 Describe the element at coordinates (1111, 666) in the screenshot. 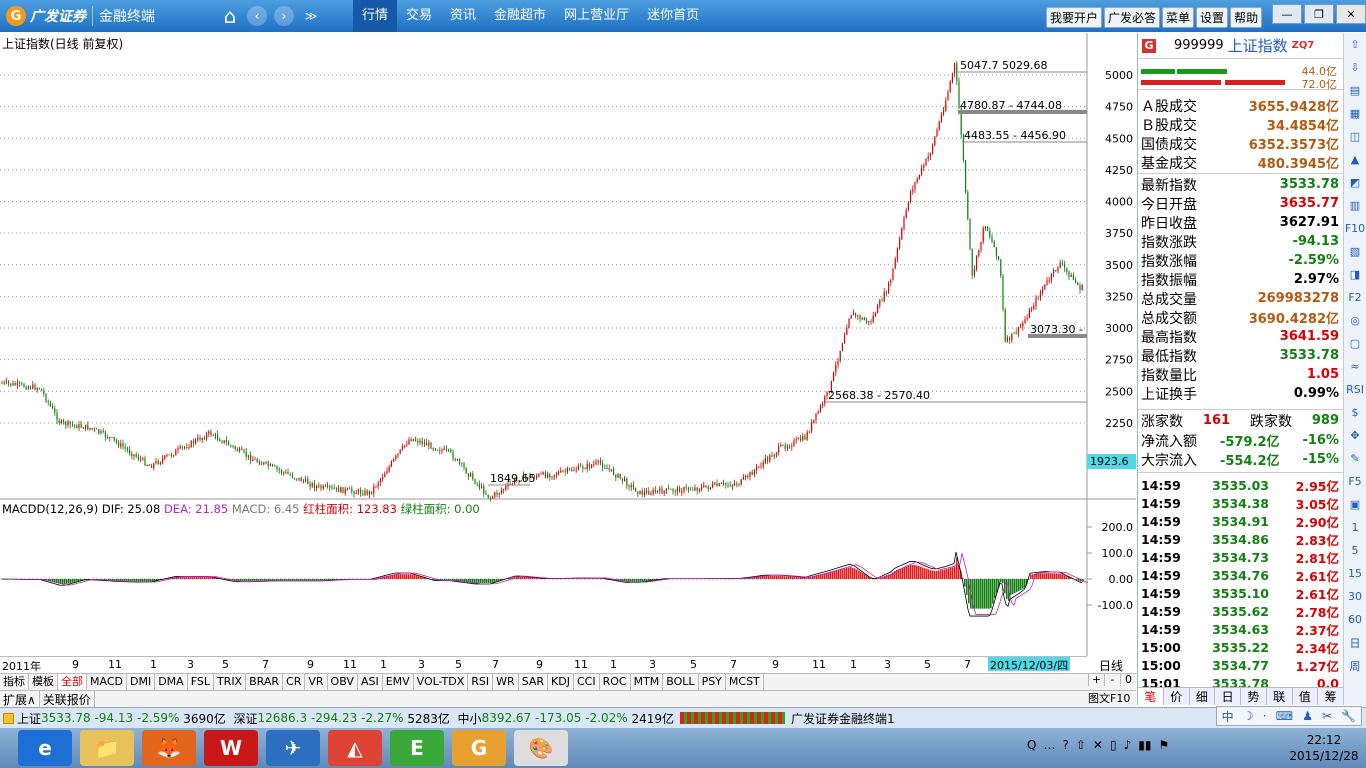

I see `period-label: 日线` at that location.